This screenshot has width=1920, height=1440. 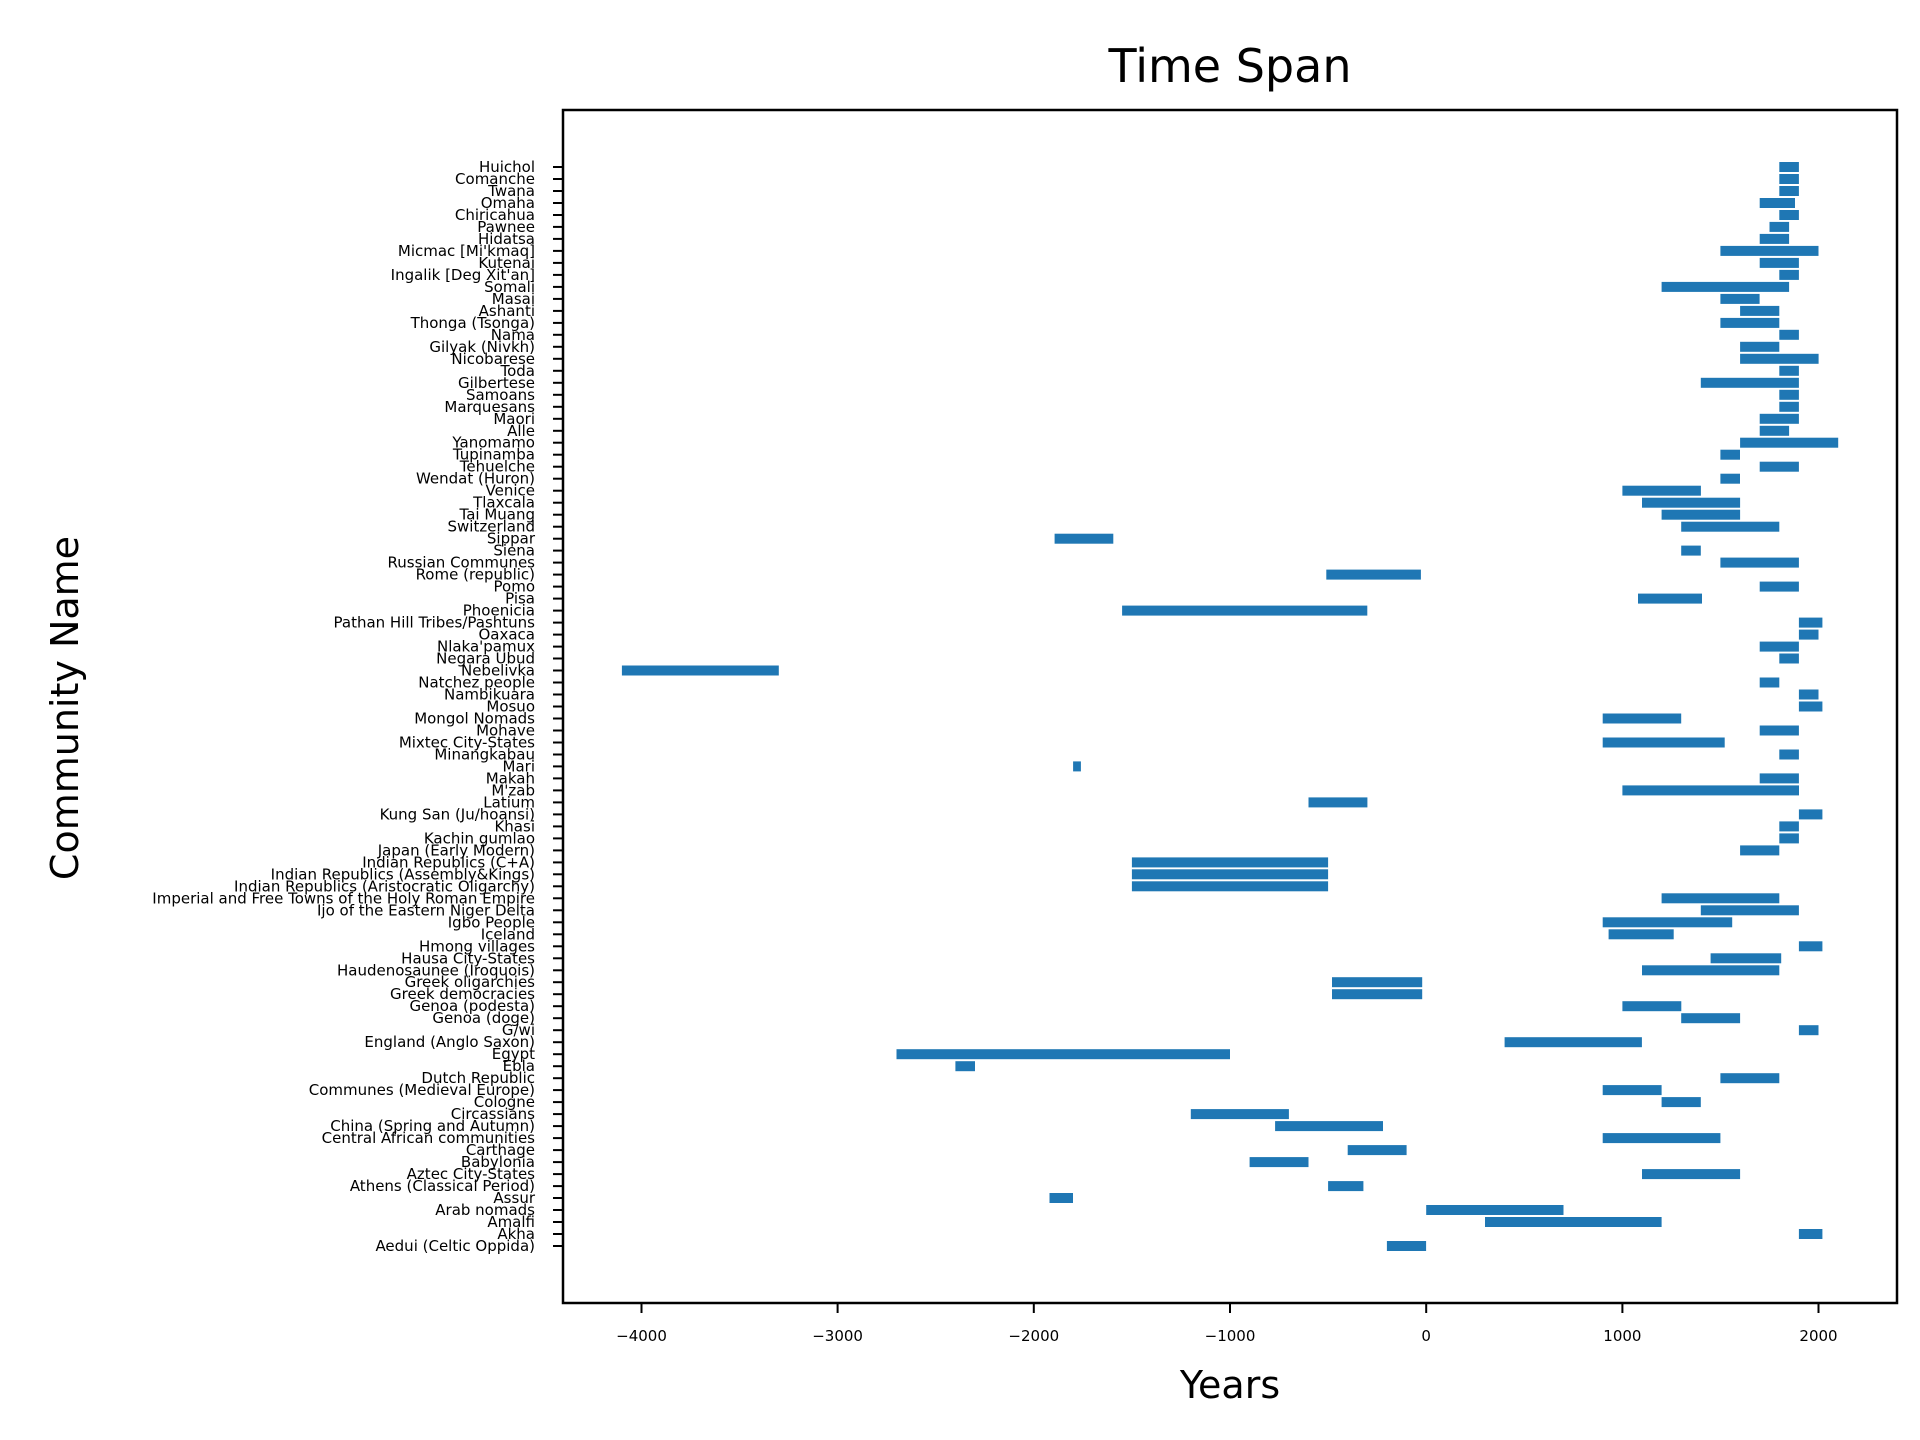 What do you see at coordinates (484, 755) in the screenshot?
I see `y-tick-label: Minangkabau` at bounding box center [484, 755].